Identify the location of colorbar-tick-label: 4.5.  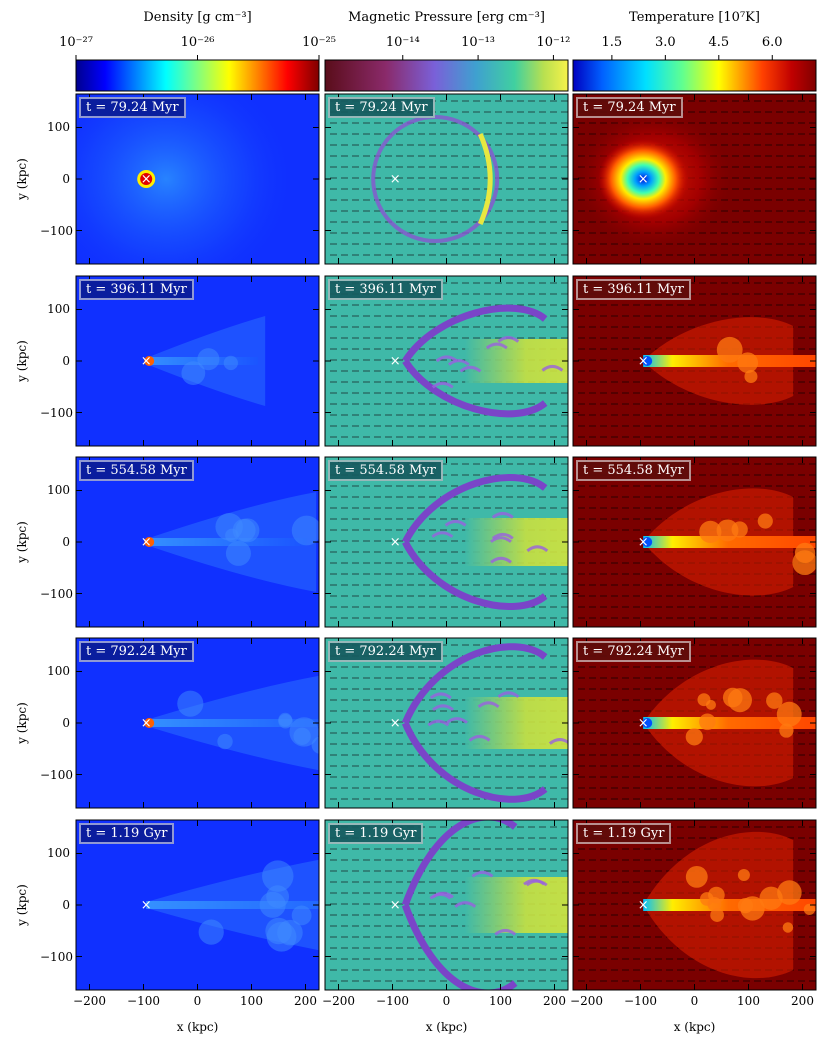
(719, 42).